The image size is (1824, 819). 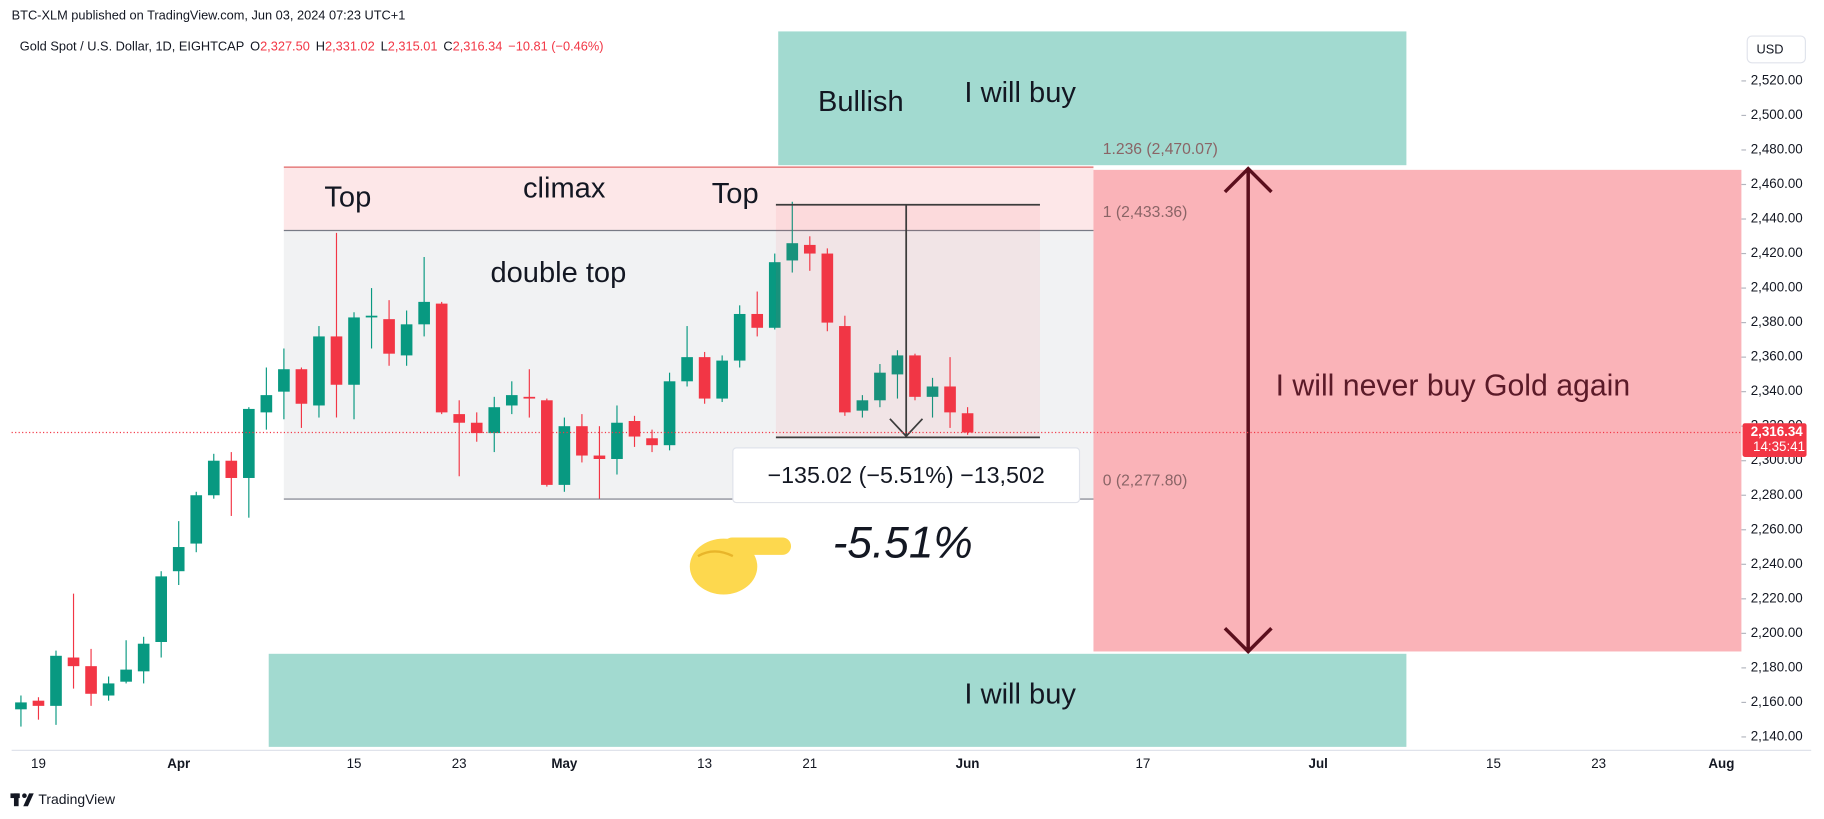 What do you see at coordinates (1777, 252) in the screenshot?
I see `y-tick-label: 2,420.00` at bounding box center [1777, 252].